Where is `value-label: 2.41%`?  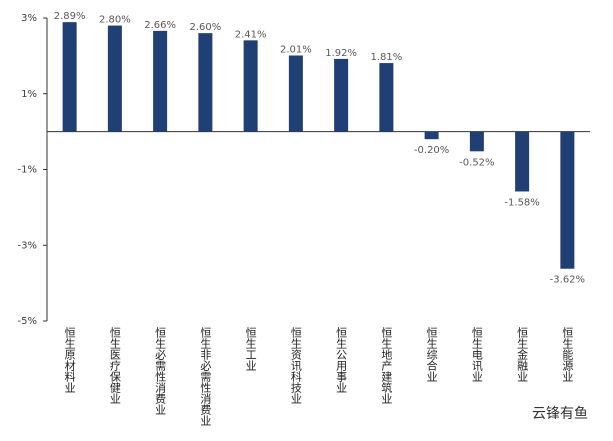 value-label: 2.41% is located at coordinates (251, 34).